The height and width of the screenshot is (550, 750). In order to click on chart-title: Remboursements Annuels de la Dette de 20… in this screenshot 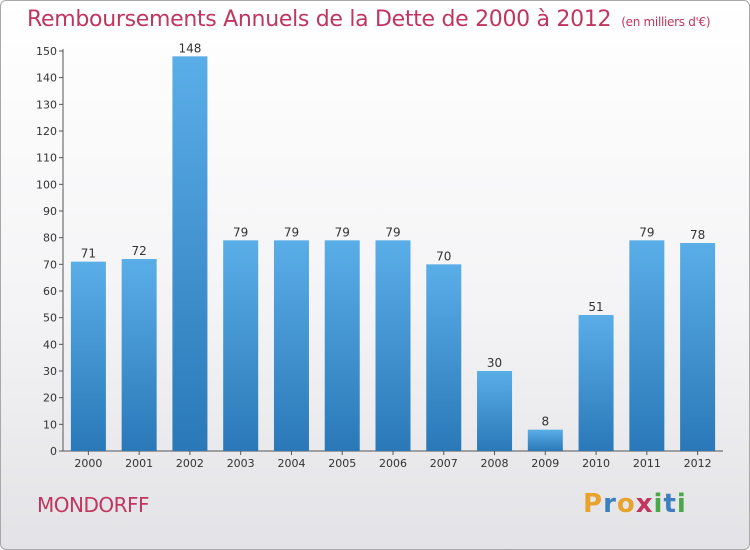, I will do `click(369, 19)`.